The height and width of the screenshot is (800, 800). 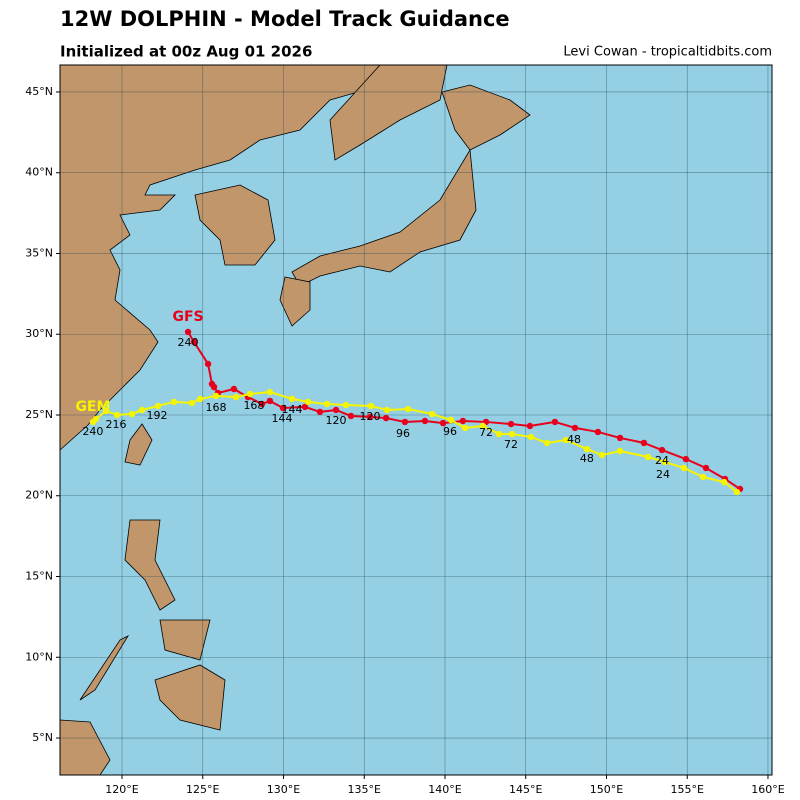 I want to click on y-tick-label: 15°N, so click(x=39, y=576).